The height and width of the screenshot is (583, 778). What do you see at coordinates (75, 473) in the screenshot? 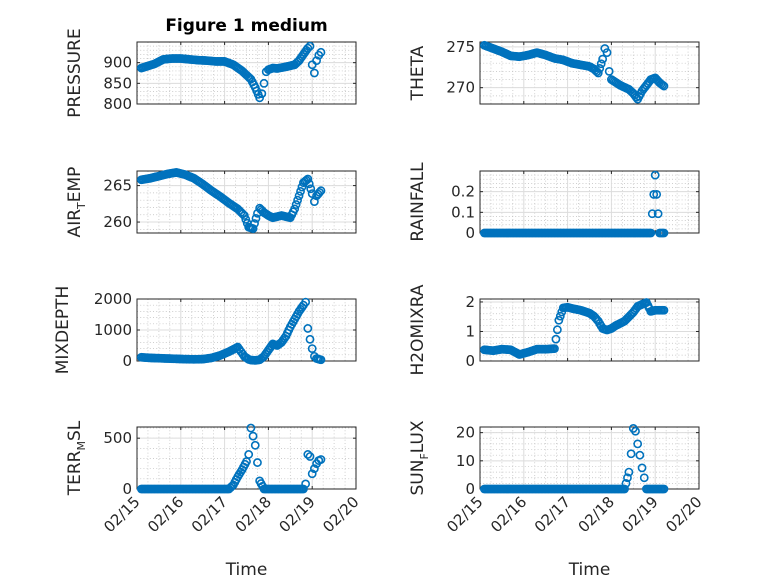
I see `y-label-part: TERR` at bounding box center [75, 473].